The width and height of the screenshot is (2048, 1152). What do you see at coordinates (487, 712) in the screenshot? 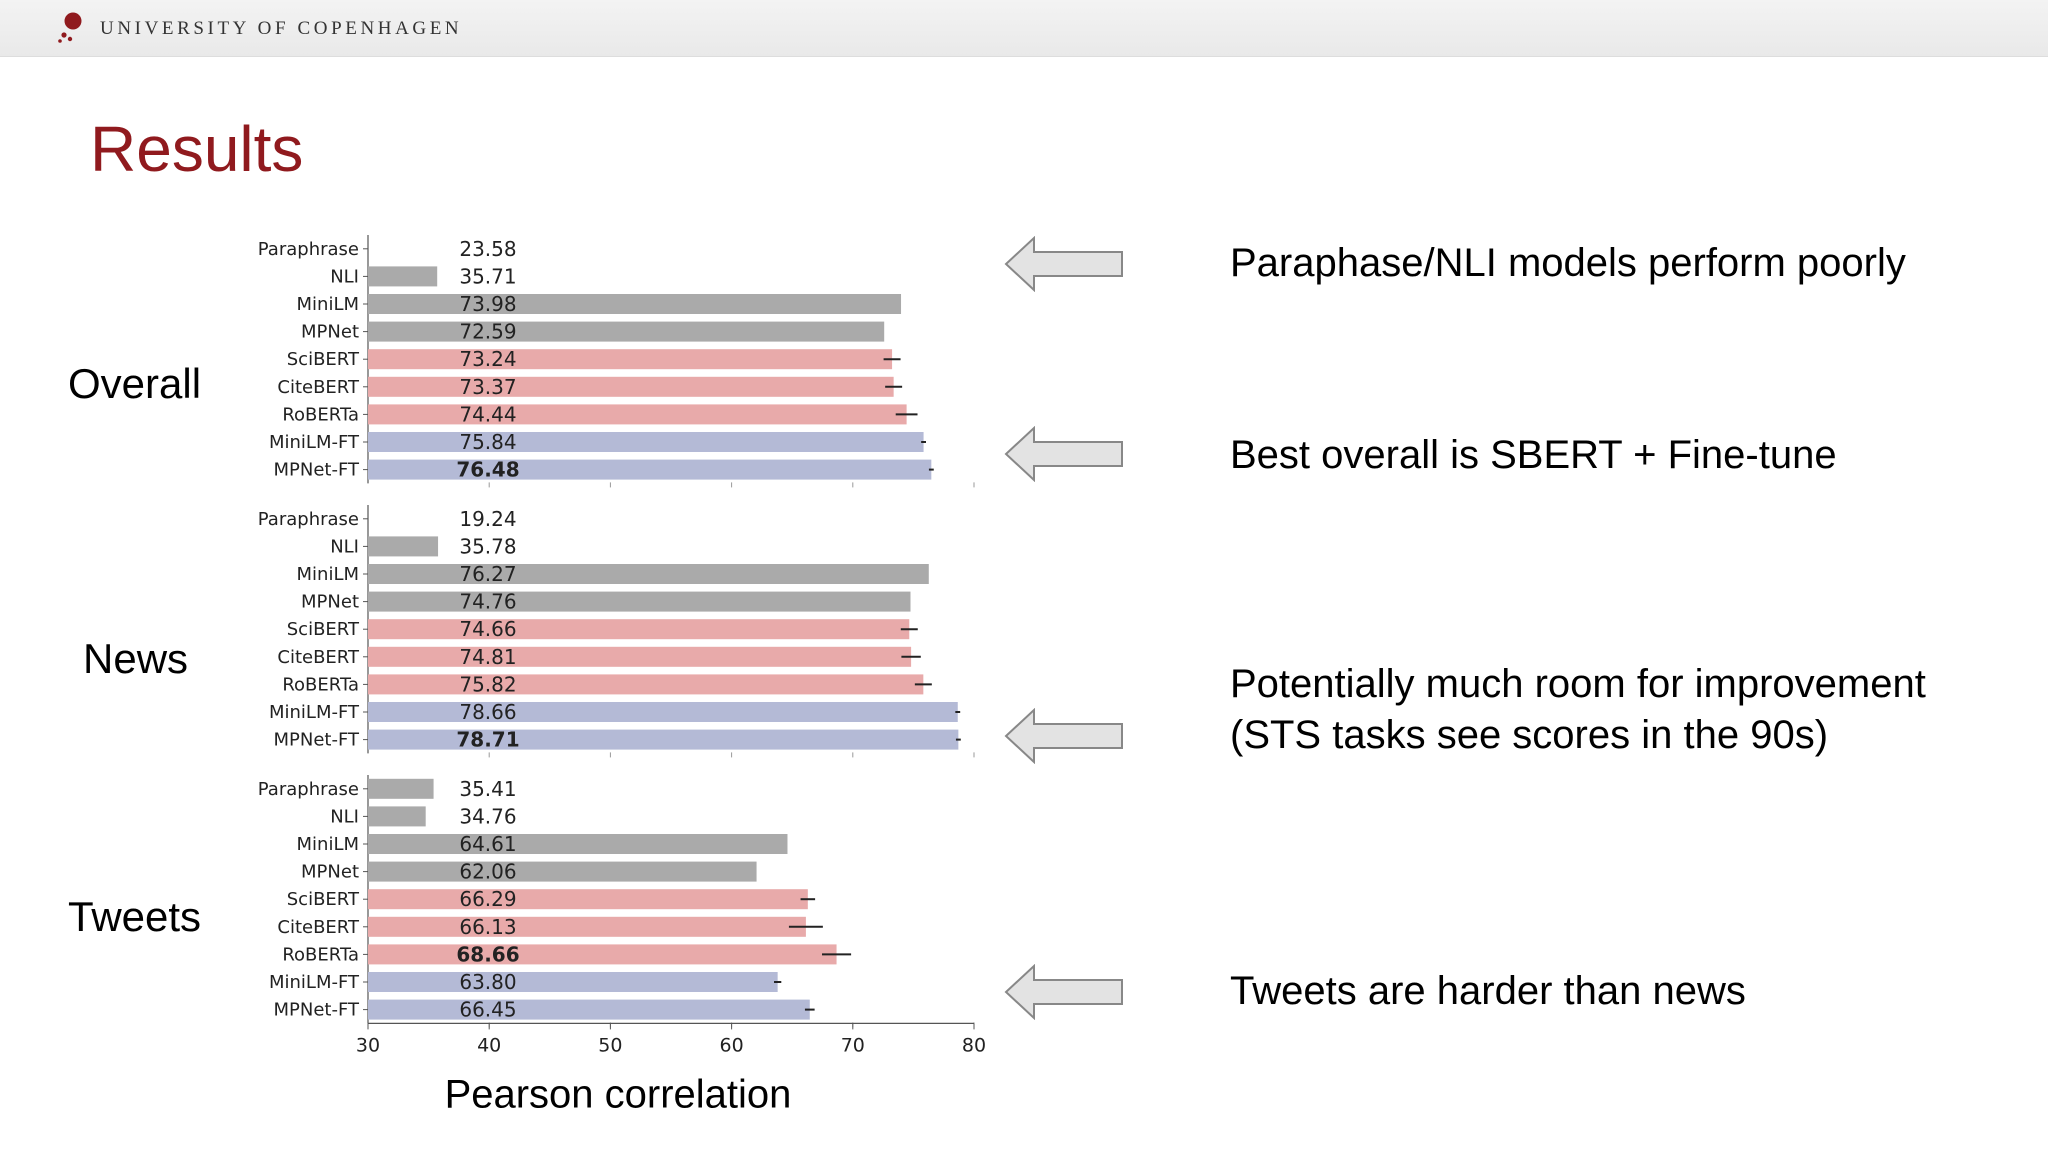
I see `value-label: 78.66` at bounding box center [487, 712].